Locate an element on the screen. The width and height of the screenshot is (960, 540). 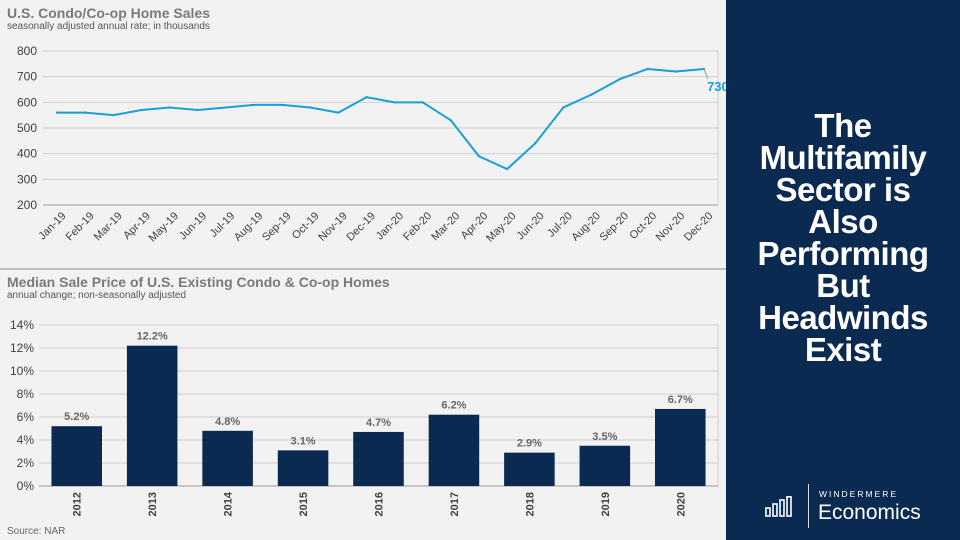
headline-line: Exist is located at coordinates (843, 349).